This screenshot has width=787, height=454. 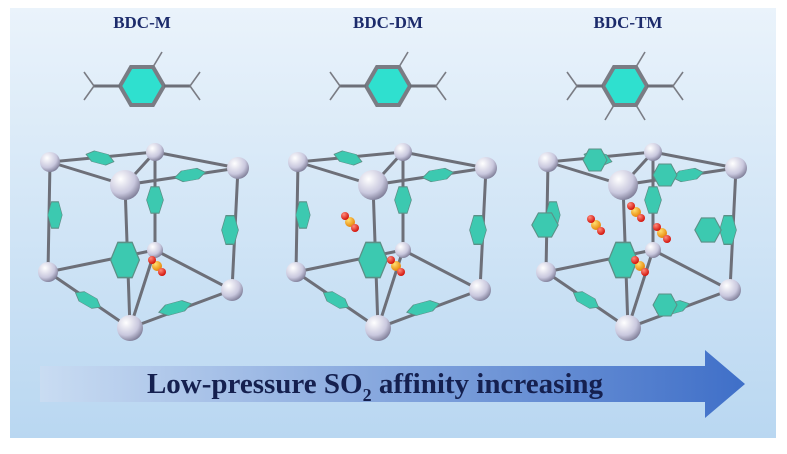 What do you see at coordinates (388, 22) in the screenshot?
I see `label: BDC-DM` at bounding box center [388, 22].